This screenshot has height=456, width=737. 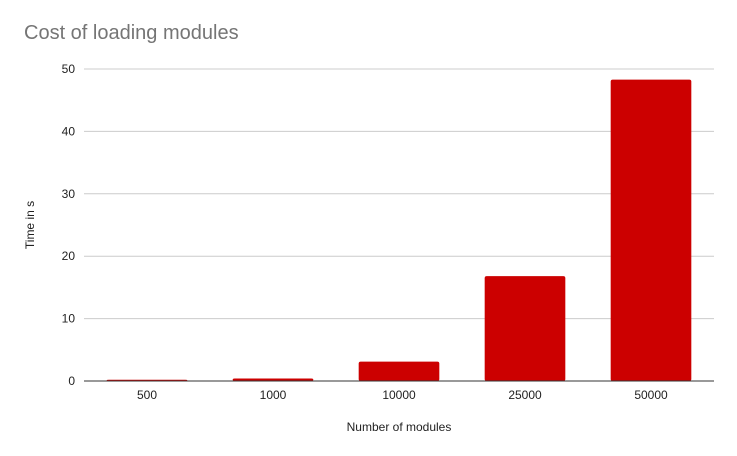 What do you see at coordinates (71, 381) in the screenshot?
I see `y-tick-label: 0` at bounding box center [71, 381].